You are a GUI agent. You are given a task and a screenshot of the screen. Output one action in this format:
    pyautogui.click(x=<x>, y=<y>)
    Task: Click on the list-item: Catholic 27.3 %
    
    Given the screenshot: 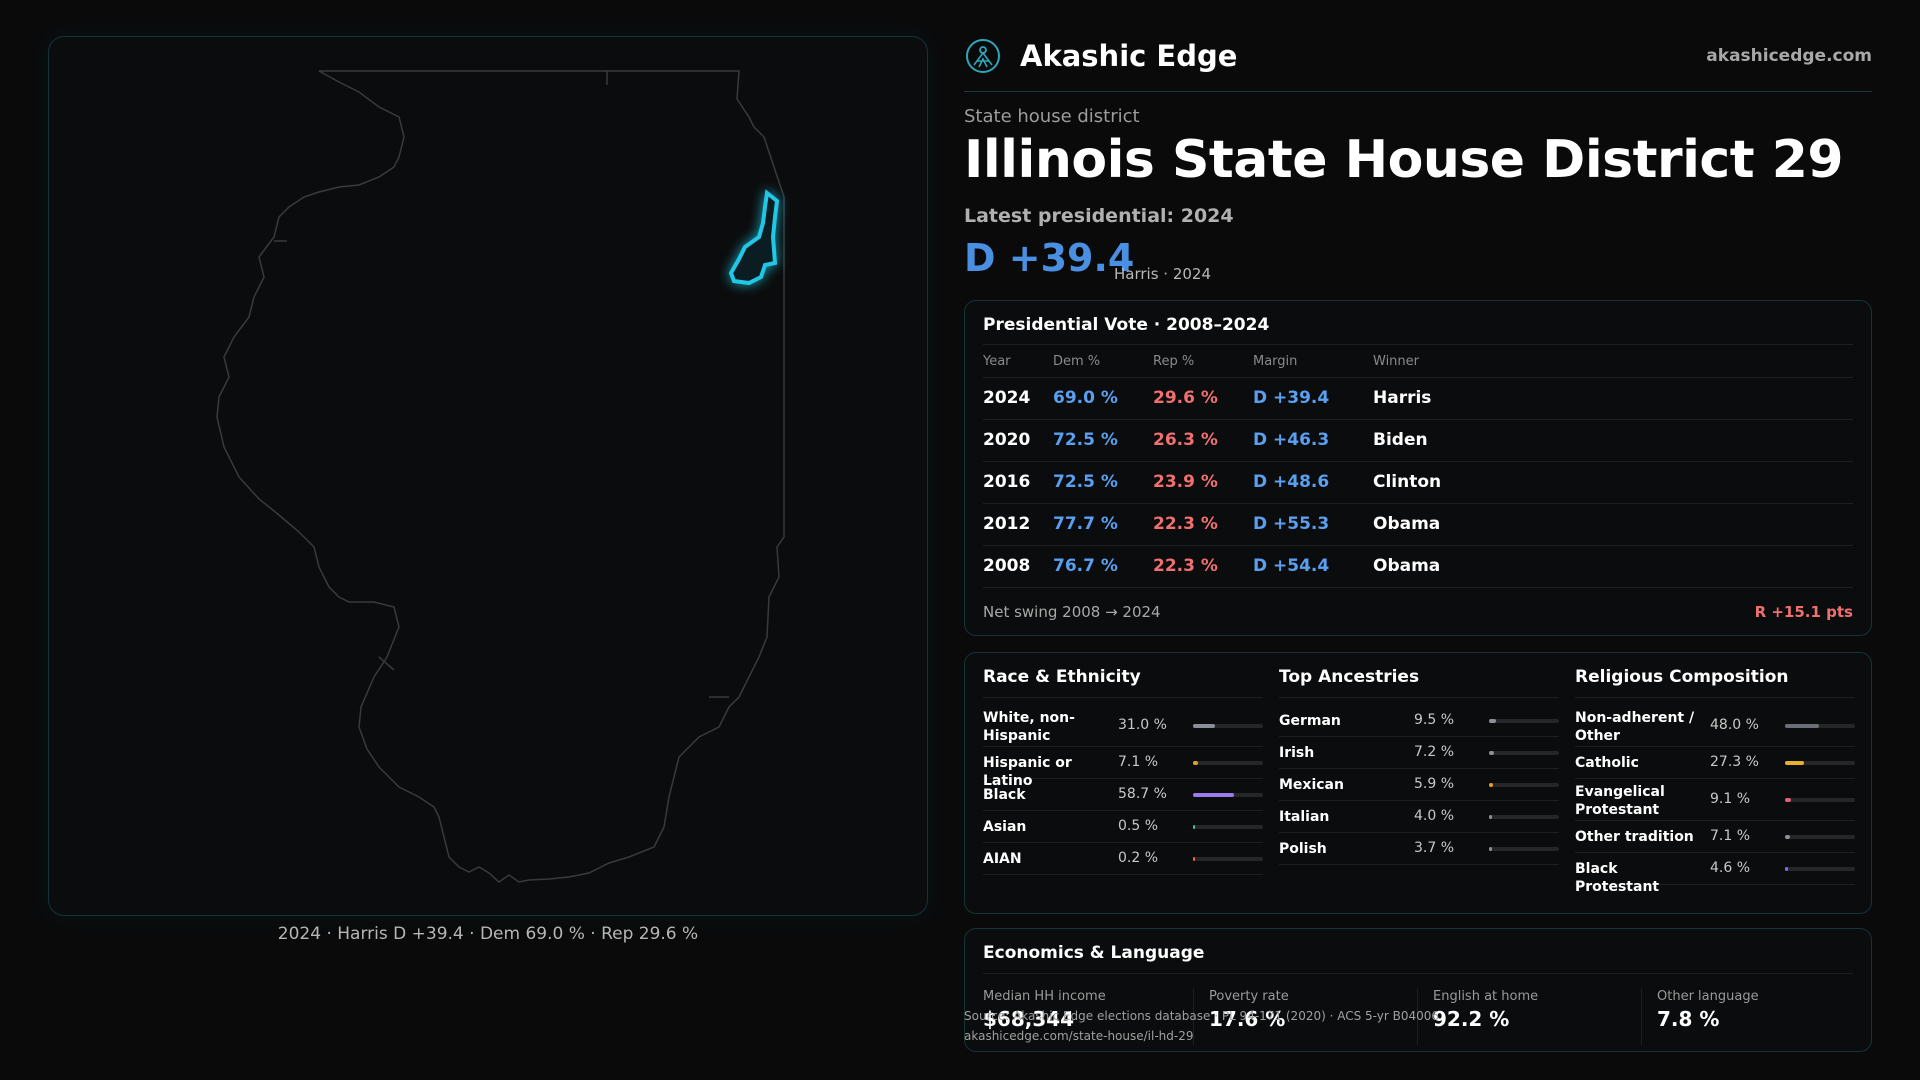 What is the action you would take?
    pyautogui.click(x=1715, y=763)
    